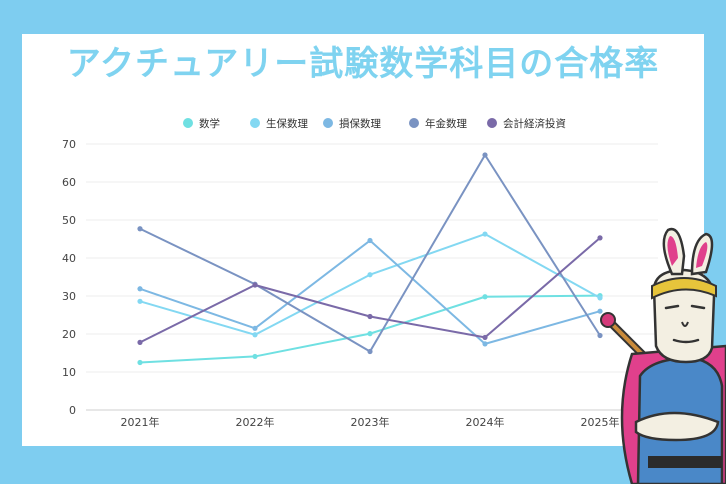 The width and height of the screenshot is (726, 484). Describe the element at coordinates (255, 422) in the screenshot. I see `x-tick-label: 2022年` at that location.